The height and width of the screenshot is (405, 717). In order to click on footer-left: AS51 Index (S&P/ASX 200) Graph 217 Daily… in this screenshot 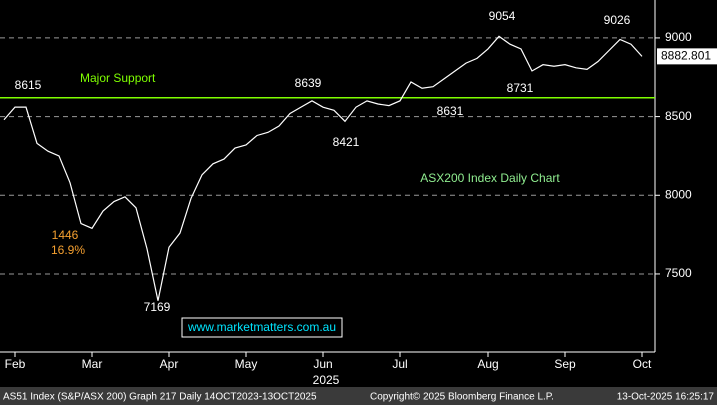, I will do `click(160, 397)`.